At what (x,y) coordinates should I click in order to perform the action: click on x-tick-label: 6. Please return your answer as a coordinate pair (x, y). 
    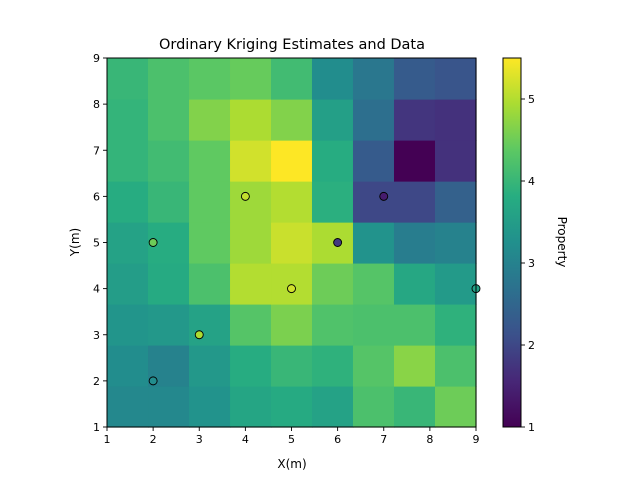
    Looking at the image, I should click on (337, 439).